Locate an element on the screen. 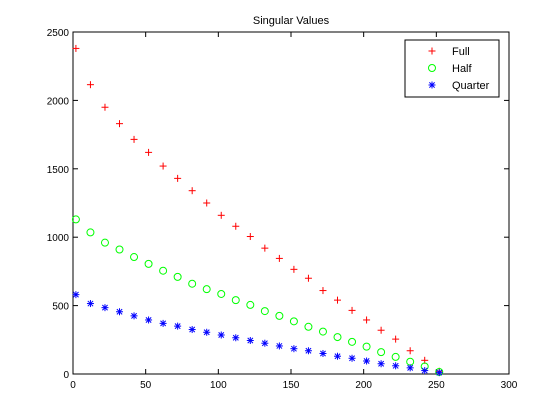 This screenshot has height=420, width=560. y-tick-label: 1500 is located at coordinates (58, 170).